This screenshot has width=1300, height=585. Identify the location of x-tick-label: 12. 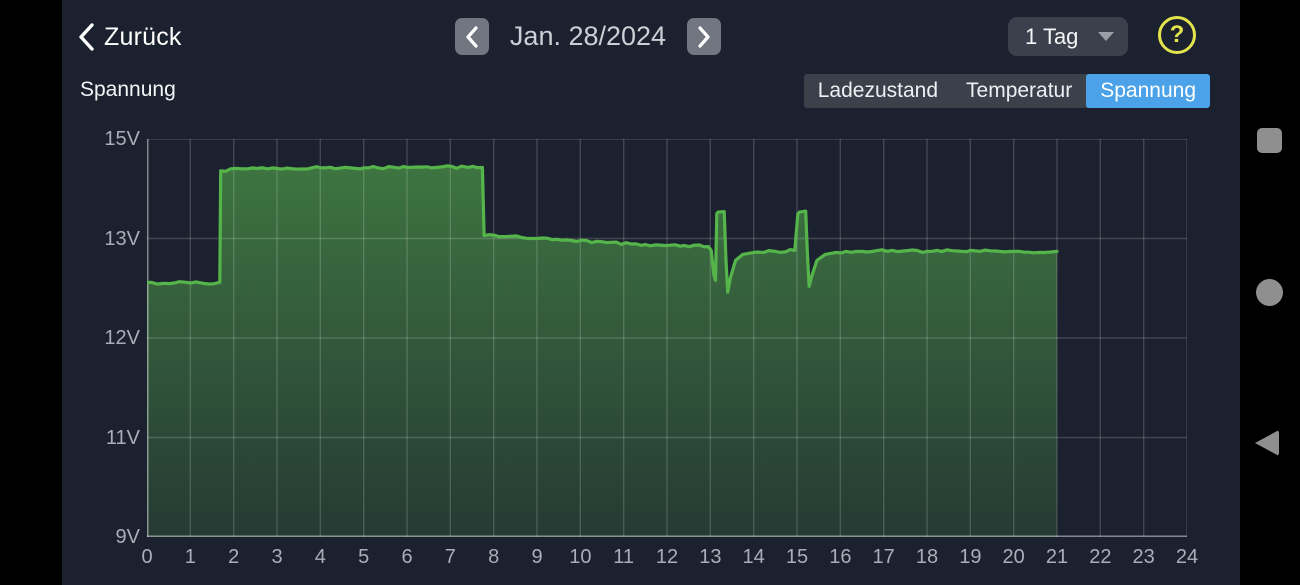
(667, 557).